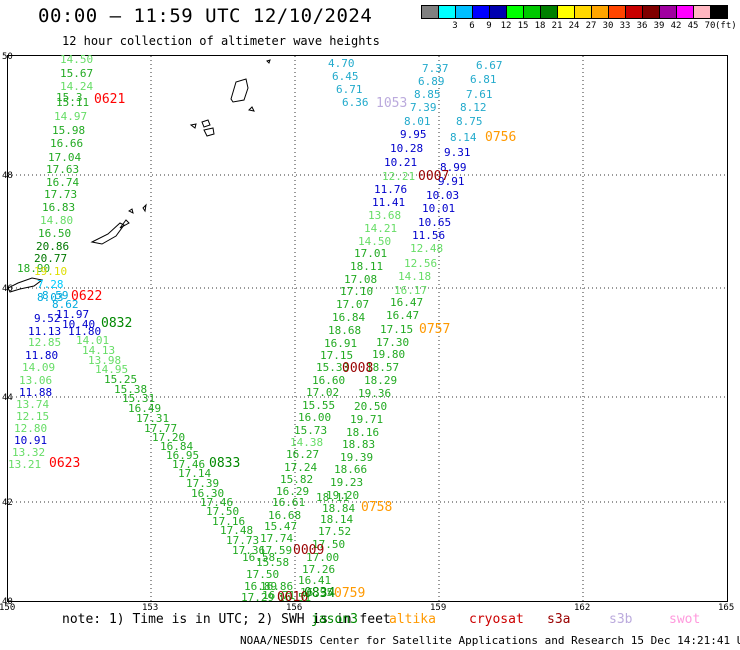  I want to click on wave-height-label: 19.80, so click(389, 354).